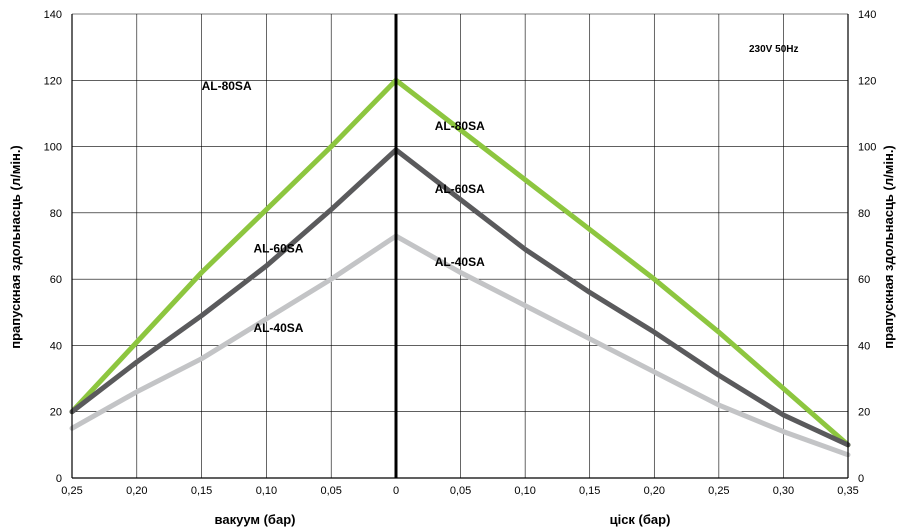 This screenshot has height=532, width=901. I want to click on y-tick-label-right: 140, so click(867, 15).